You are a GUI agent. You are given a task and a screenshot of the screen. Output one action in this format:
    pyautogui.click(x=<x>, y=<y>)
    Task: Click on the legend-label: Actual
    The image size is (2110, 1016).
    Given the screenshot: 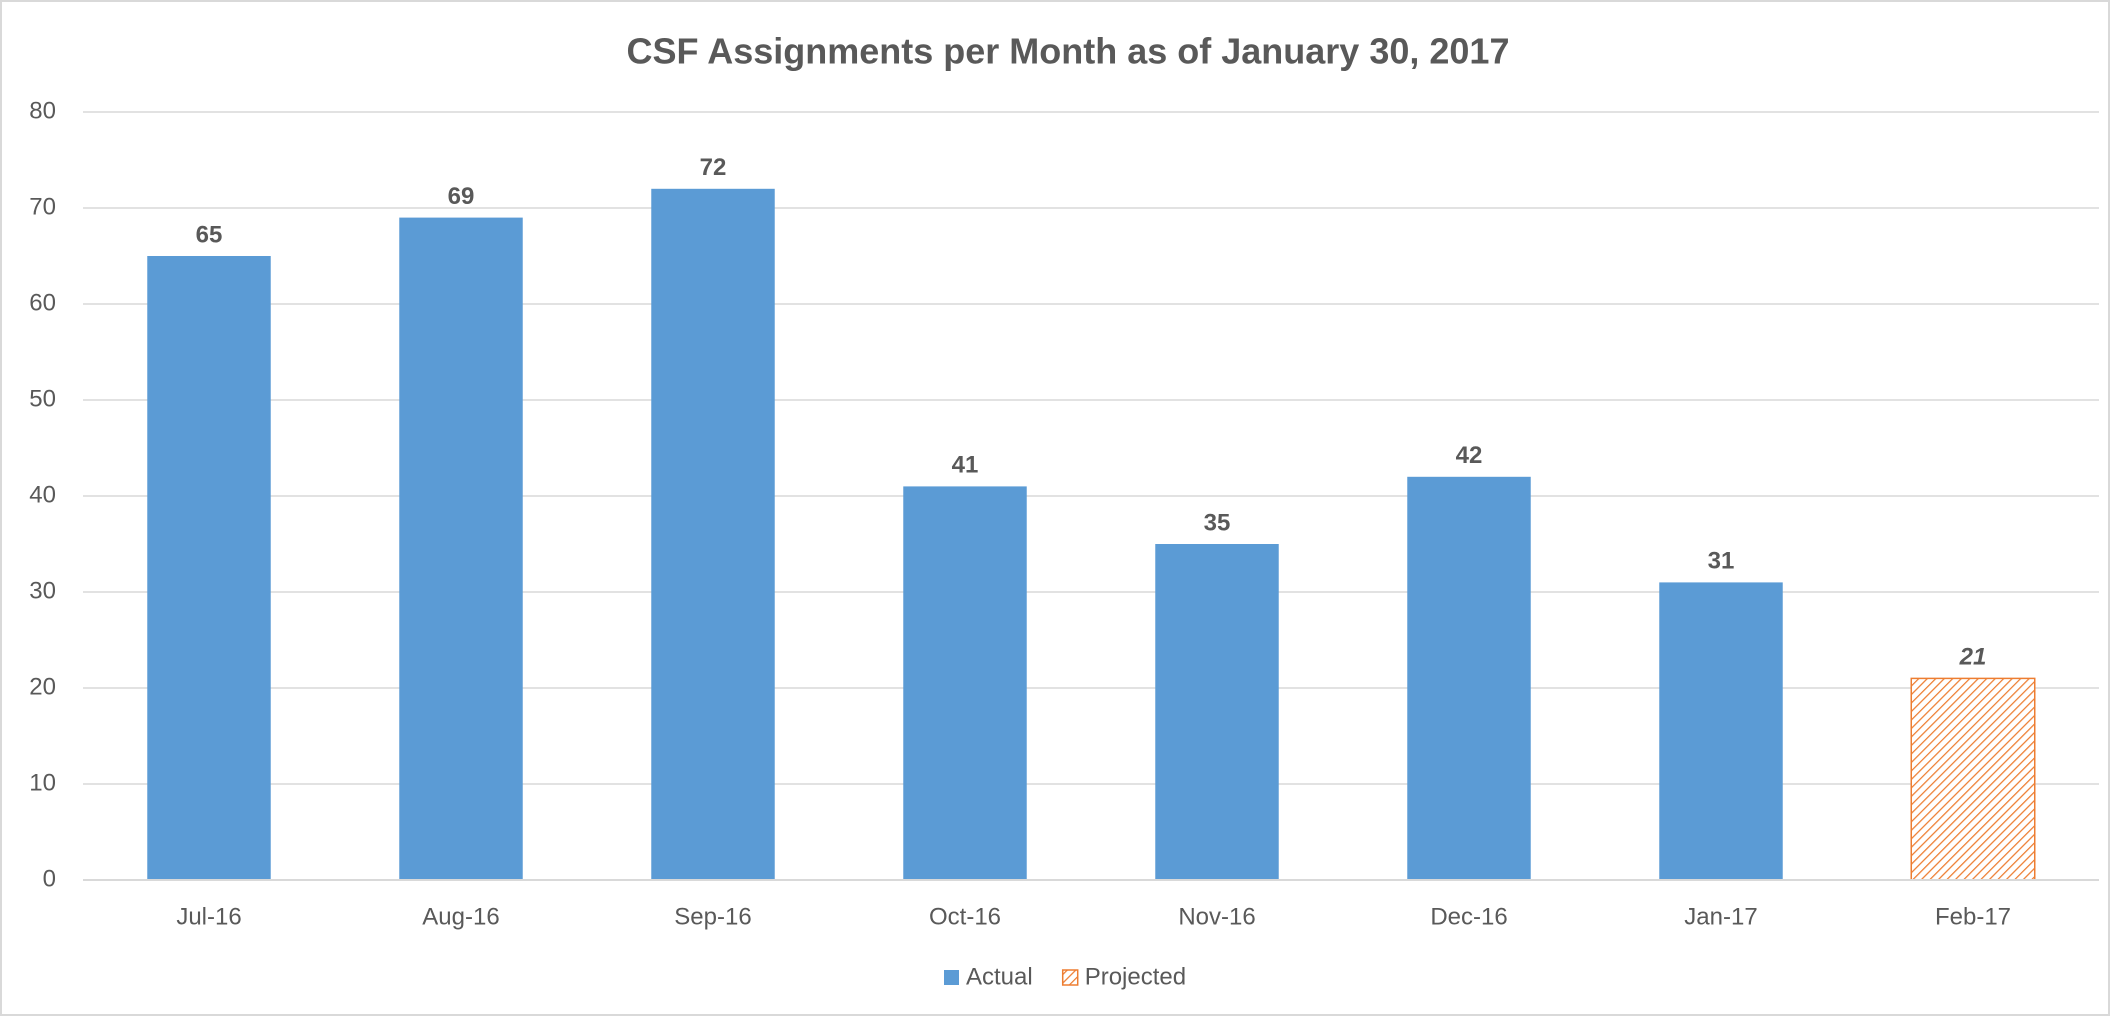 What is the action you would take?
    pyautogui.click(x=999, y=976)
    